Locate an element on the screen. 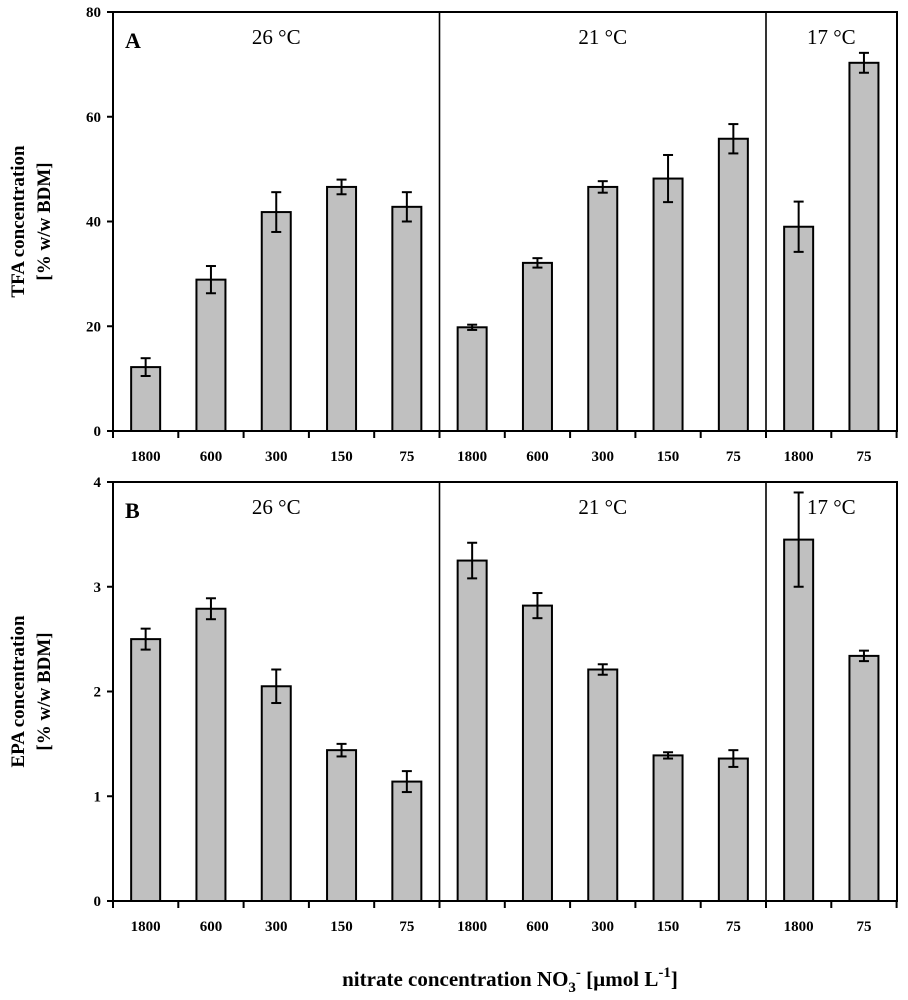 The height and width of the screenshot is (1000, 908). y-axis-label: EPA concentration is located at coordinates (18, 691).